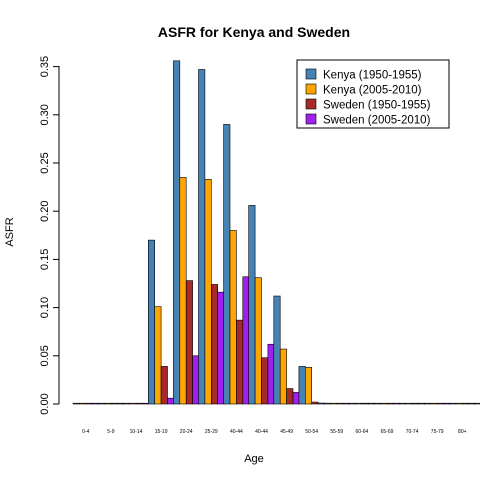 This screenshot has width=480, height=480. Describe the element at coordinates (412, 432) in the screenshot. I see `x-tick-label: 70-74` at that location.